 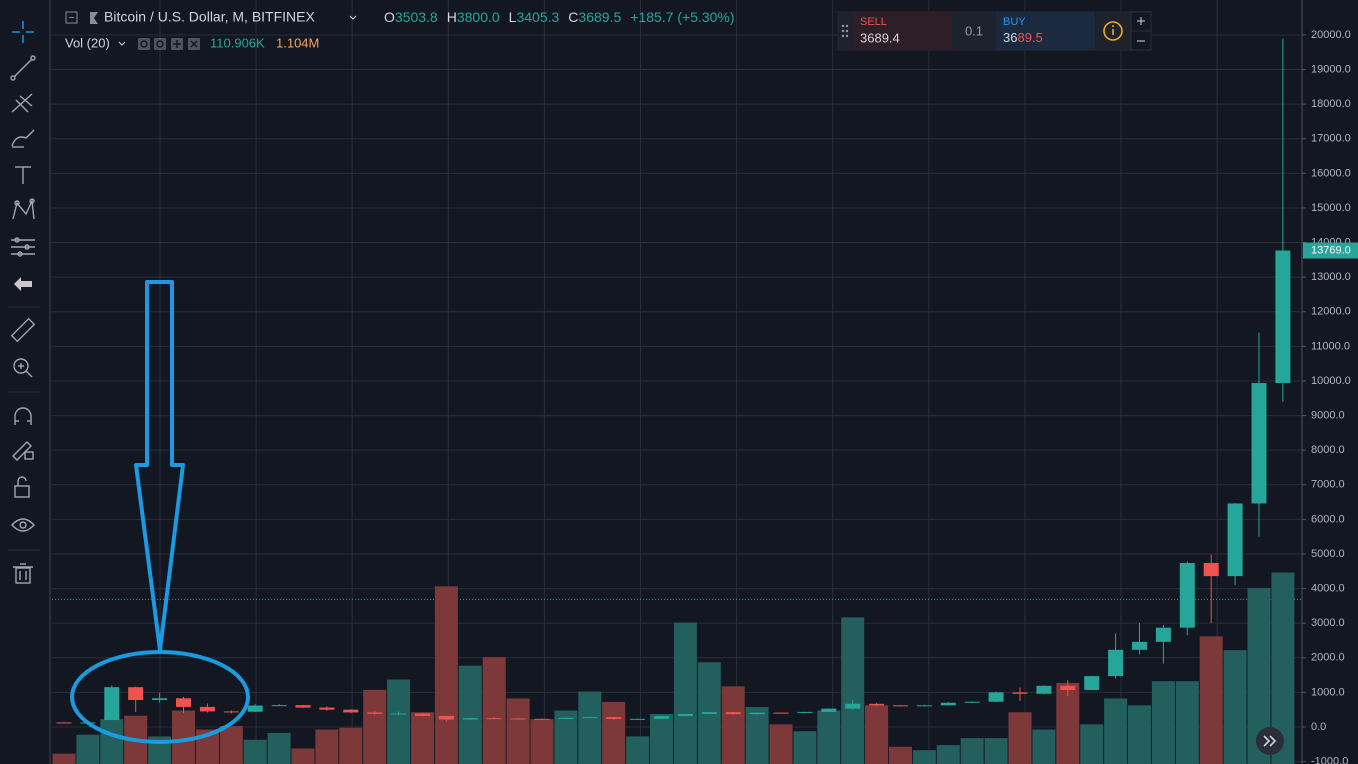 I want to click on lock-drawing-tool, so click(x=23, y=451).